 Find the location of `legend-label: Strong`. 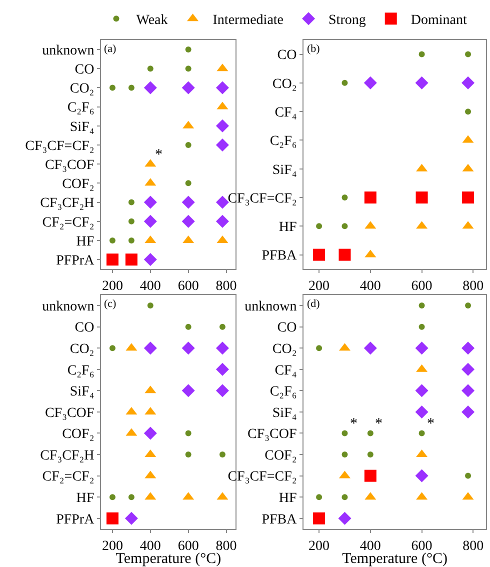

legend-label: Strong is located at coordinates (347, 20).